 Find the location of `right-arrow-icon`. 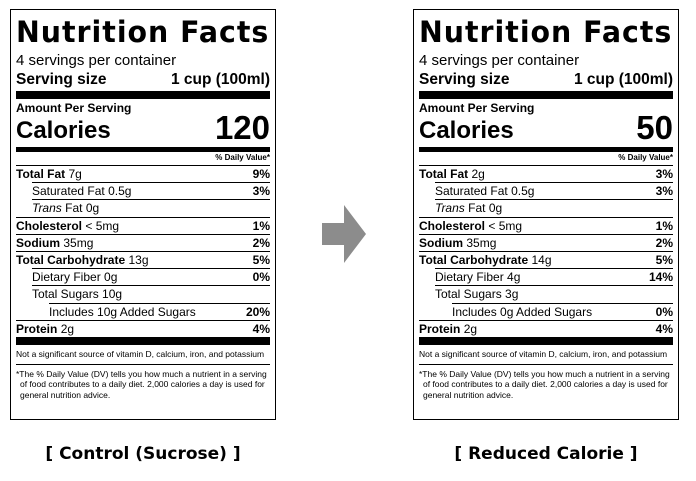

right-arrow-icon is located at coordinates (344, 234).